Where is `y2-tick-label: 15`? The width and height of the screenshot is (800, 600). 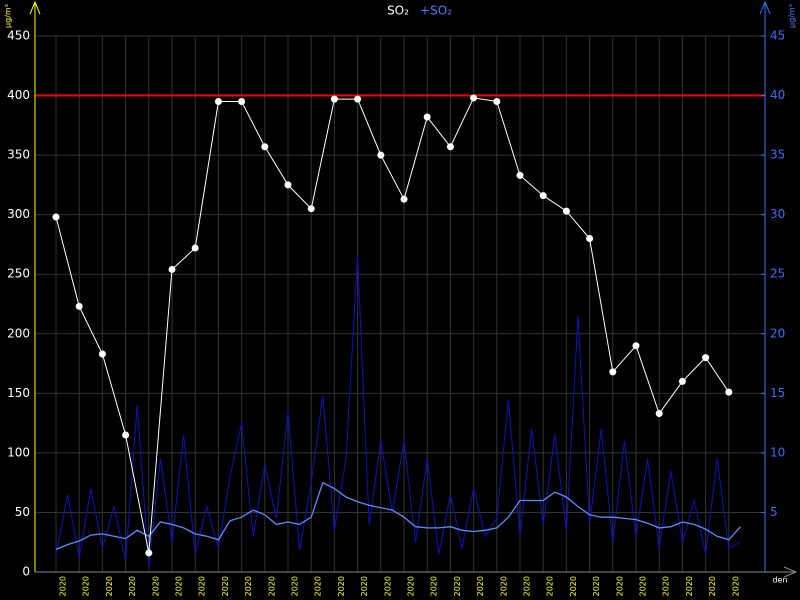 y2-tick-label: 15 is located at coordinates (777, 393).